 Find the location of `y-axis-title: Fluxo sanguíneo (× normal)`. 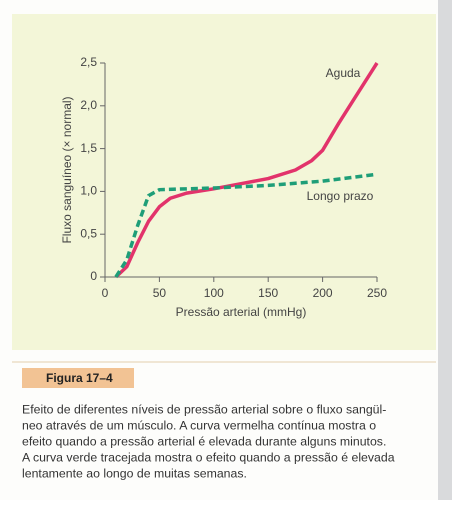

y-axis-title: Fluxo sanguíneo (× normal) is located at coordinates (67, 169).